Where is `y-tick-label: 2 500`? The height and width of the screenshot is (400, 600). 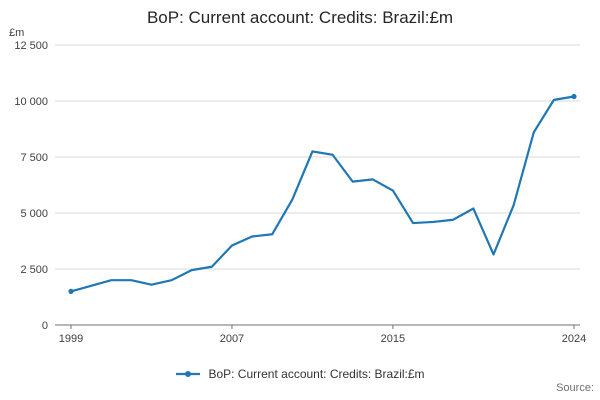
y-tick-label: 2 500 is located at coordinates (34, 270).